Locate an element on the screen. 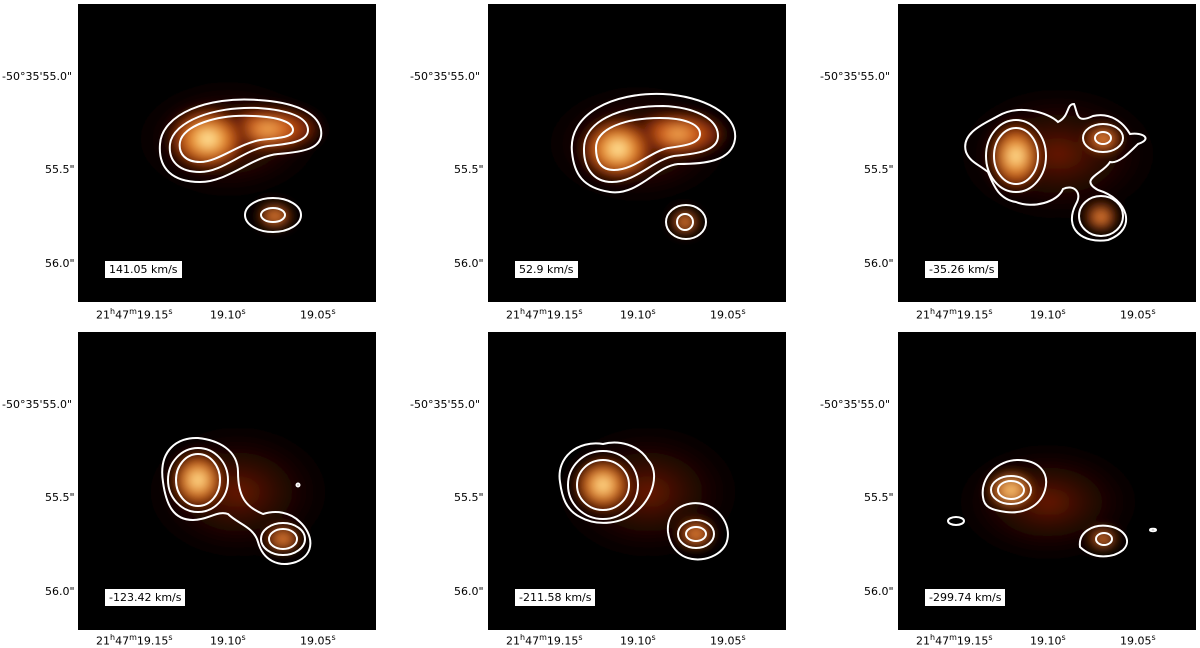 The width and height of the screenshot is (1200, 648). velocity-label: 141.05 km/s is located at coordinates (143, 269).